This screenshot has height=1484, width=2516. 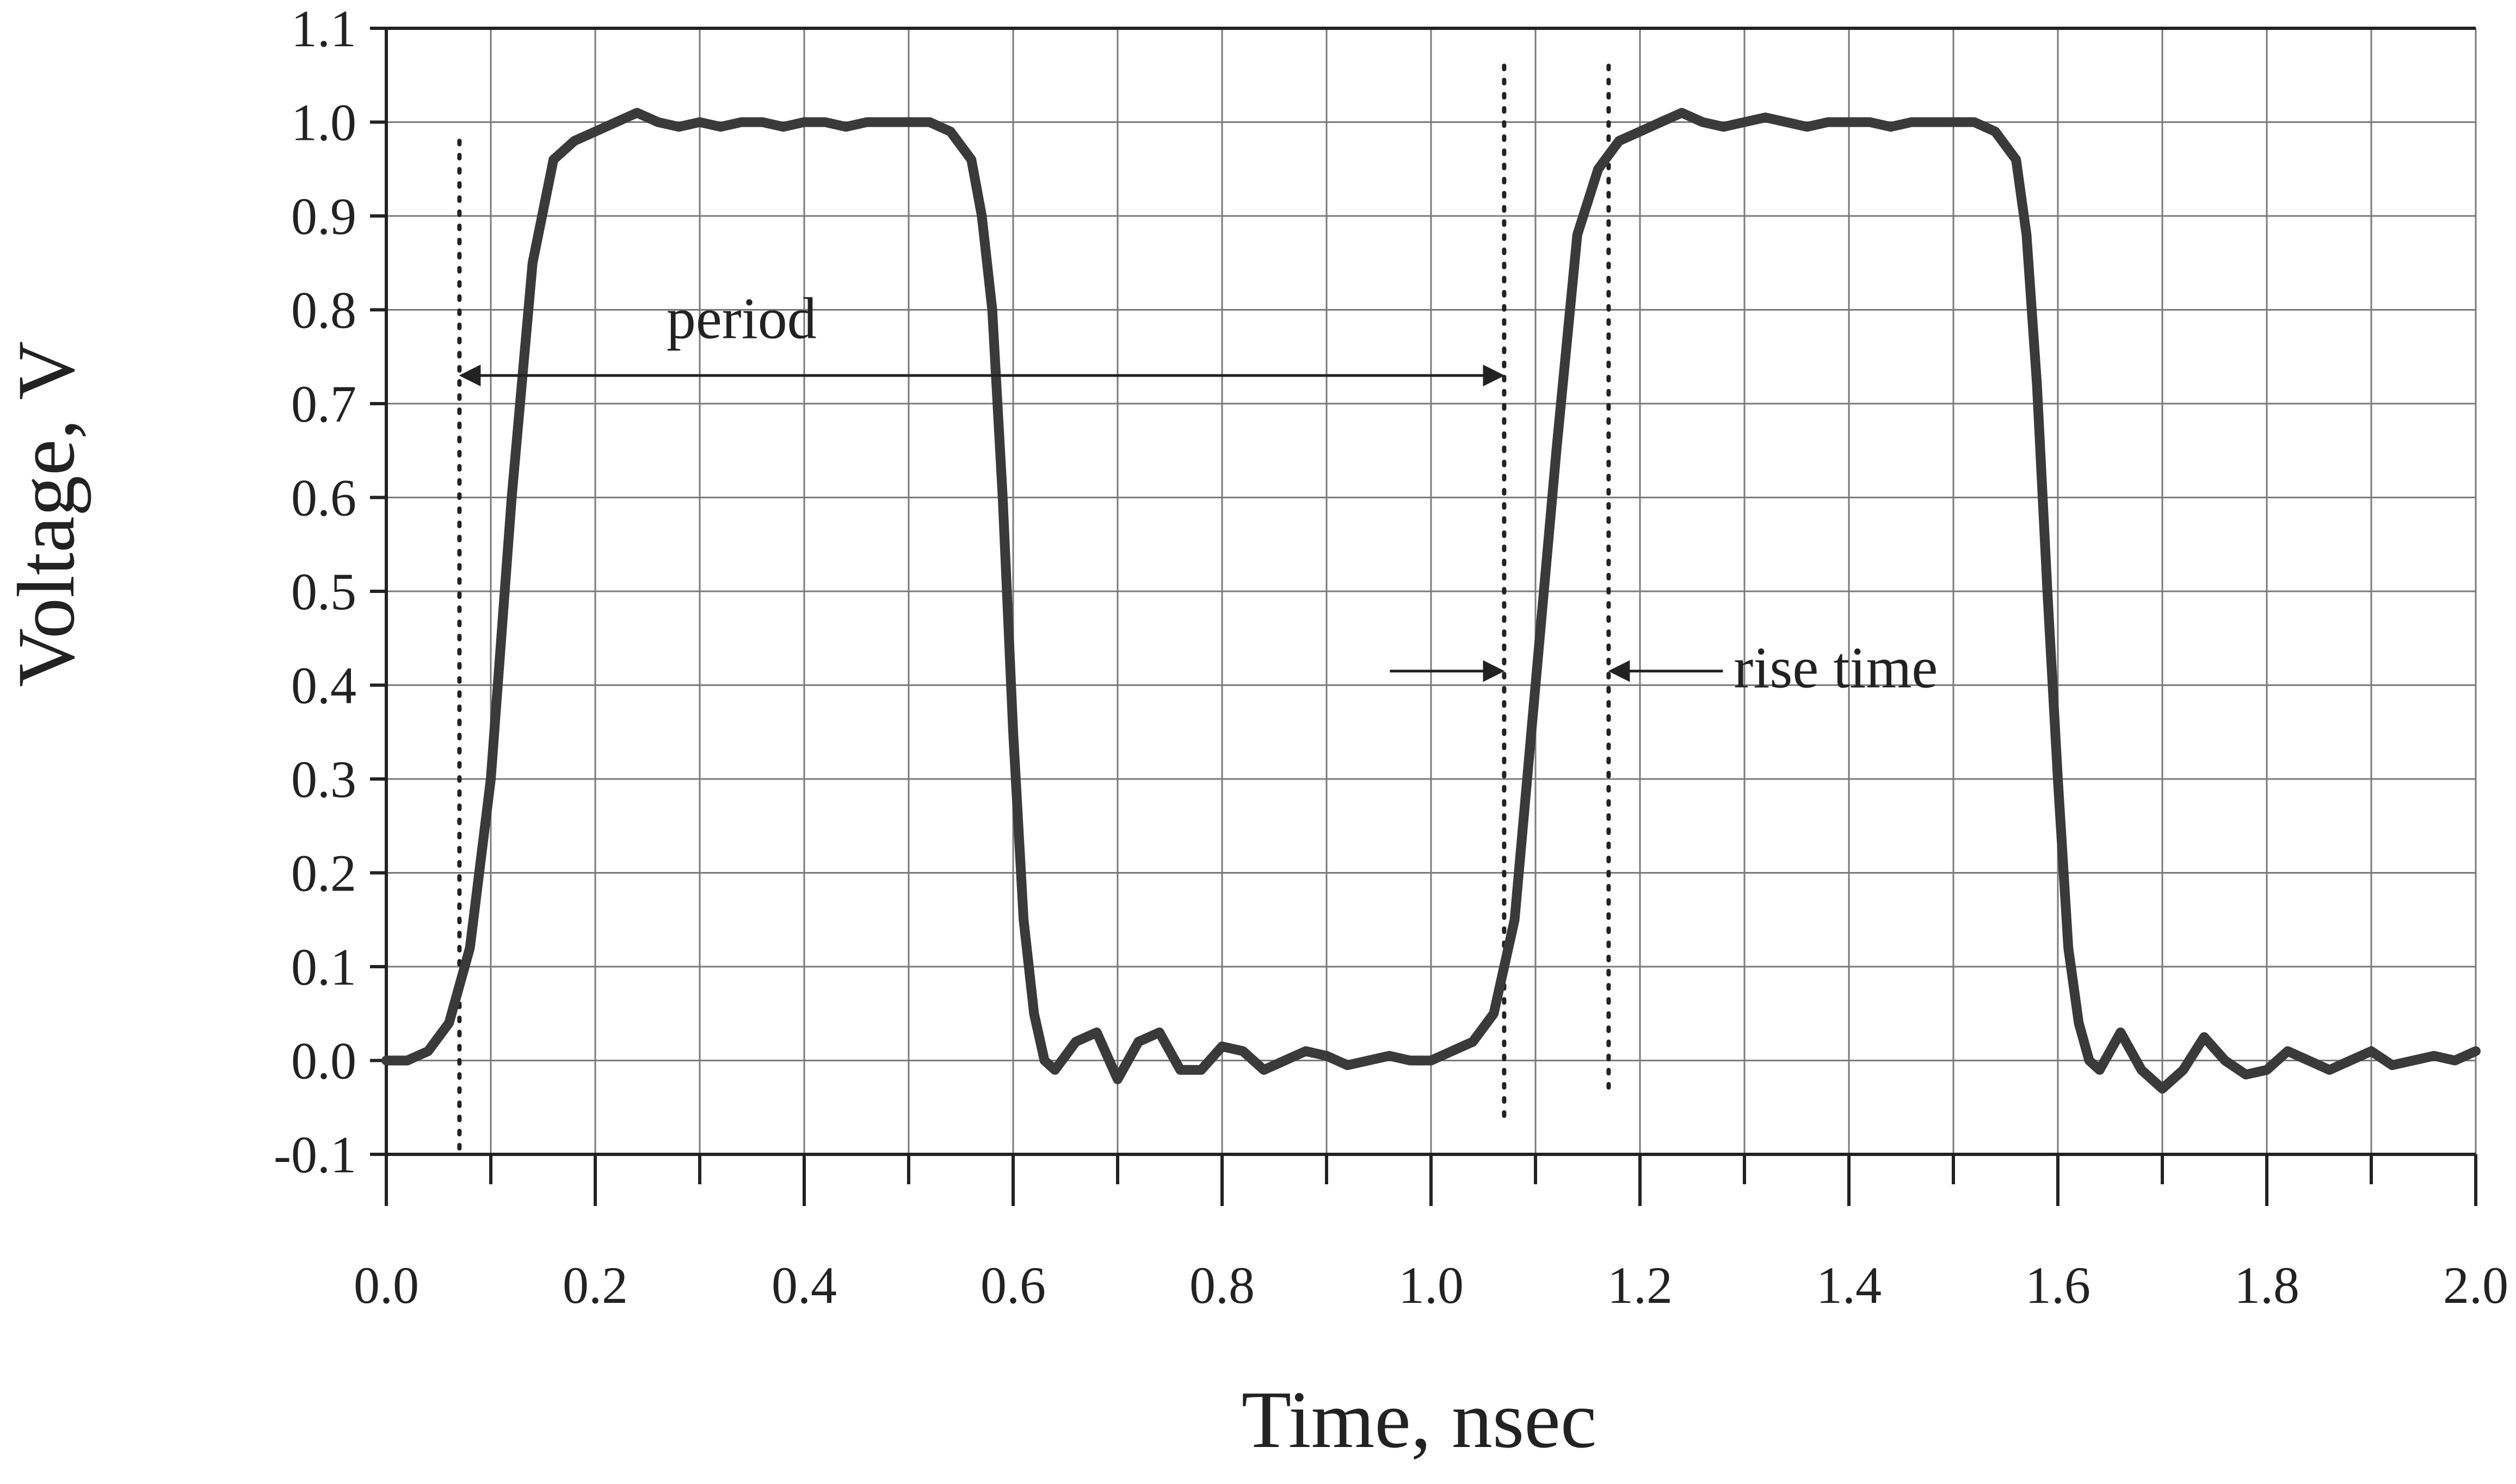 What do you see at coordinates (1222, 1285) in the screenshot?
I see `x-tick-label: 0.8` at bounding box center [1222, 1285].